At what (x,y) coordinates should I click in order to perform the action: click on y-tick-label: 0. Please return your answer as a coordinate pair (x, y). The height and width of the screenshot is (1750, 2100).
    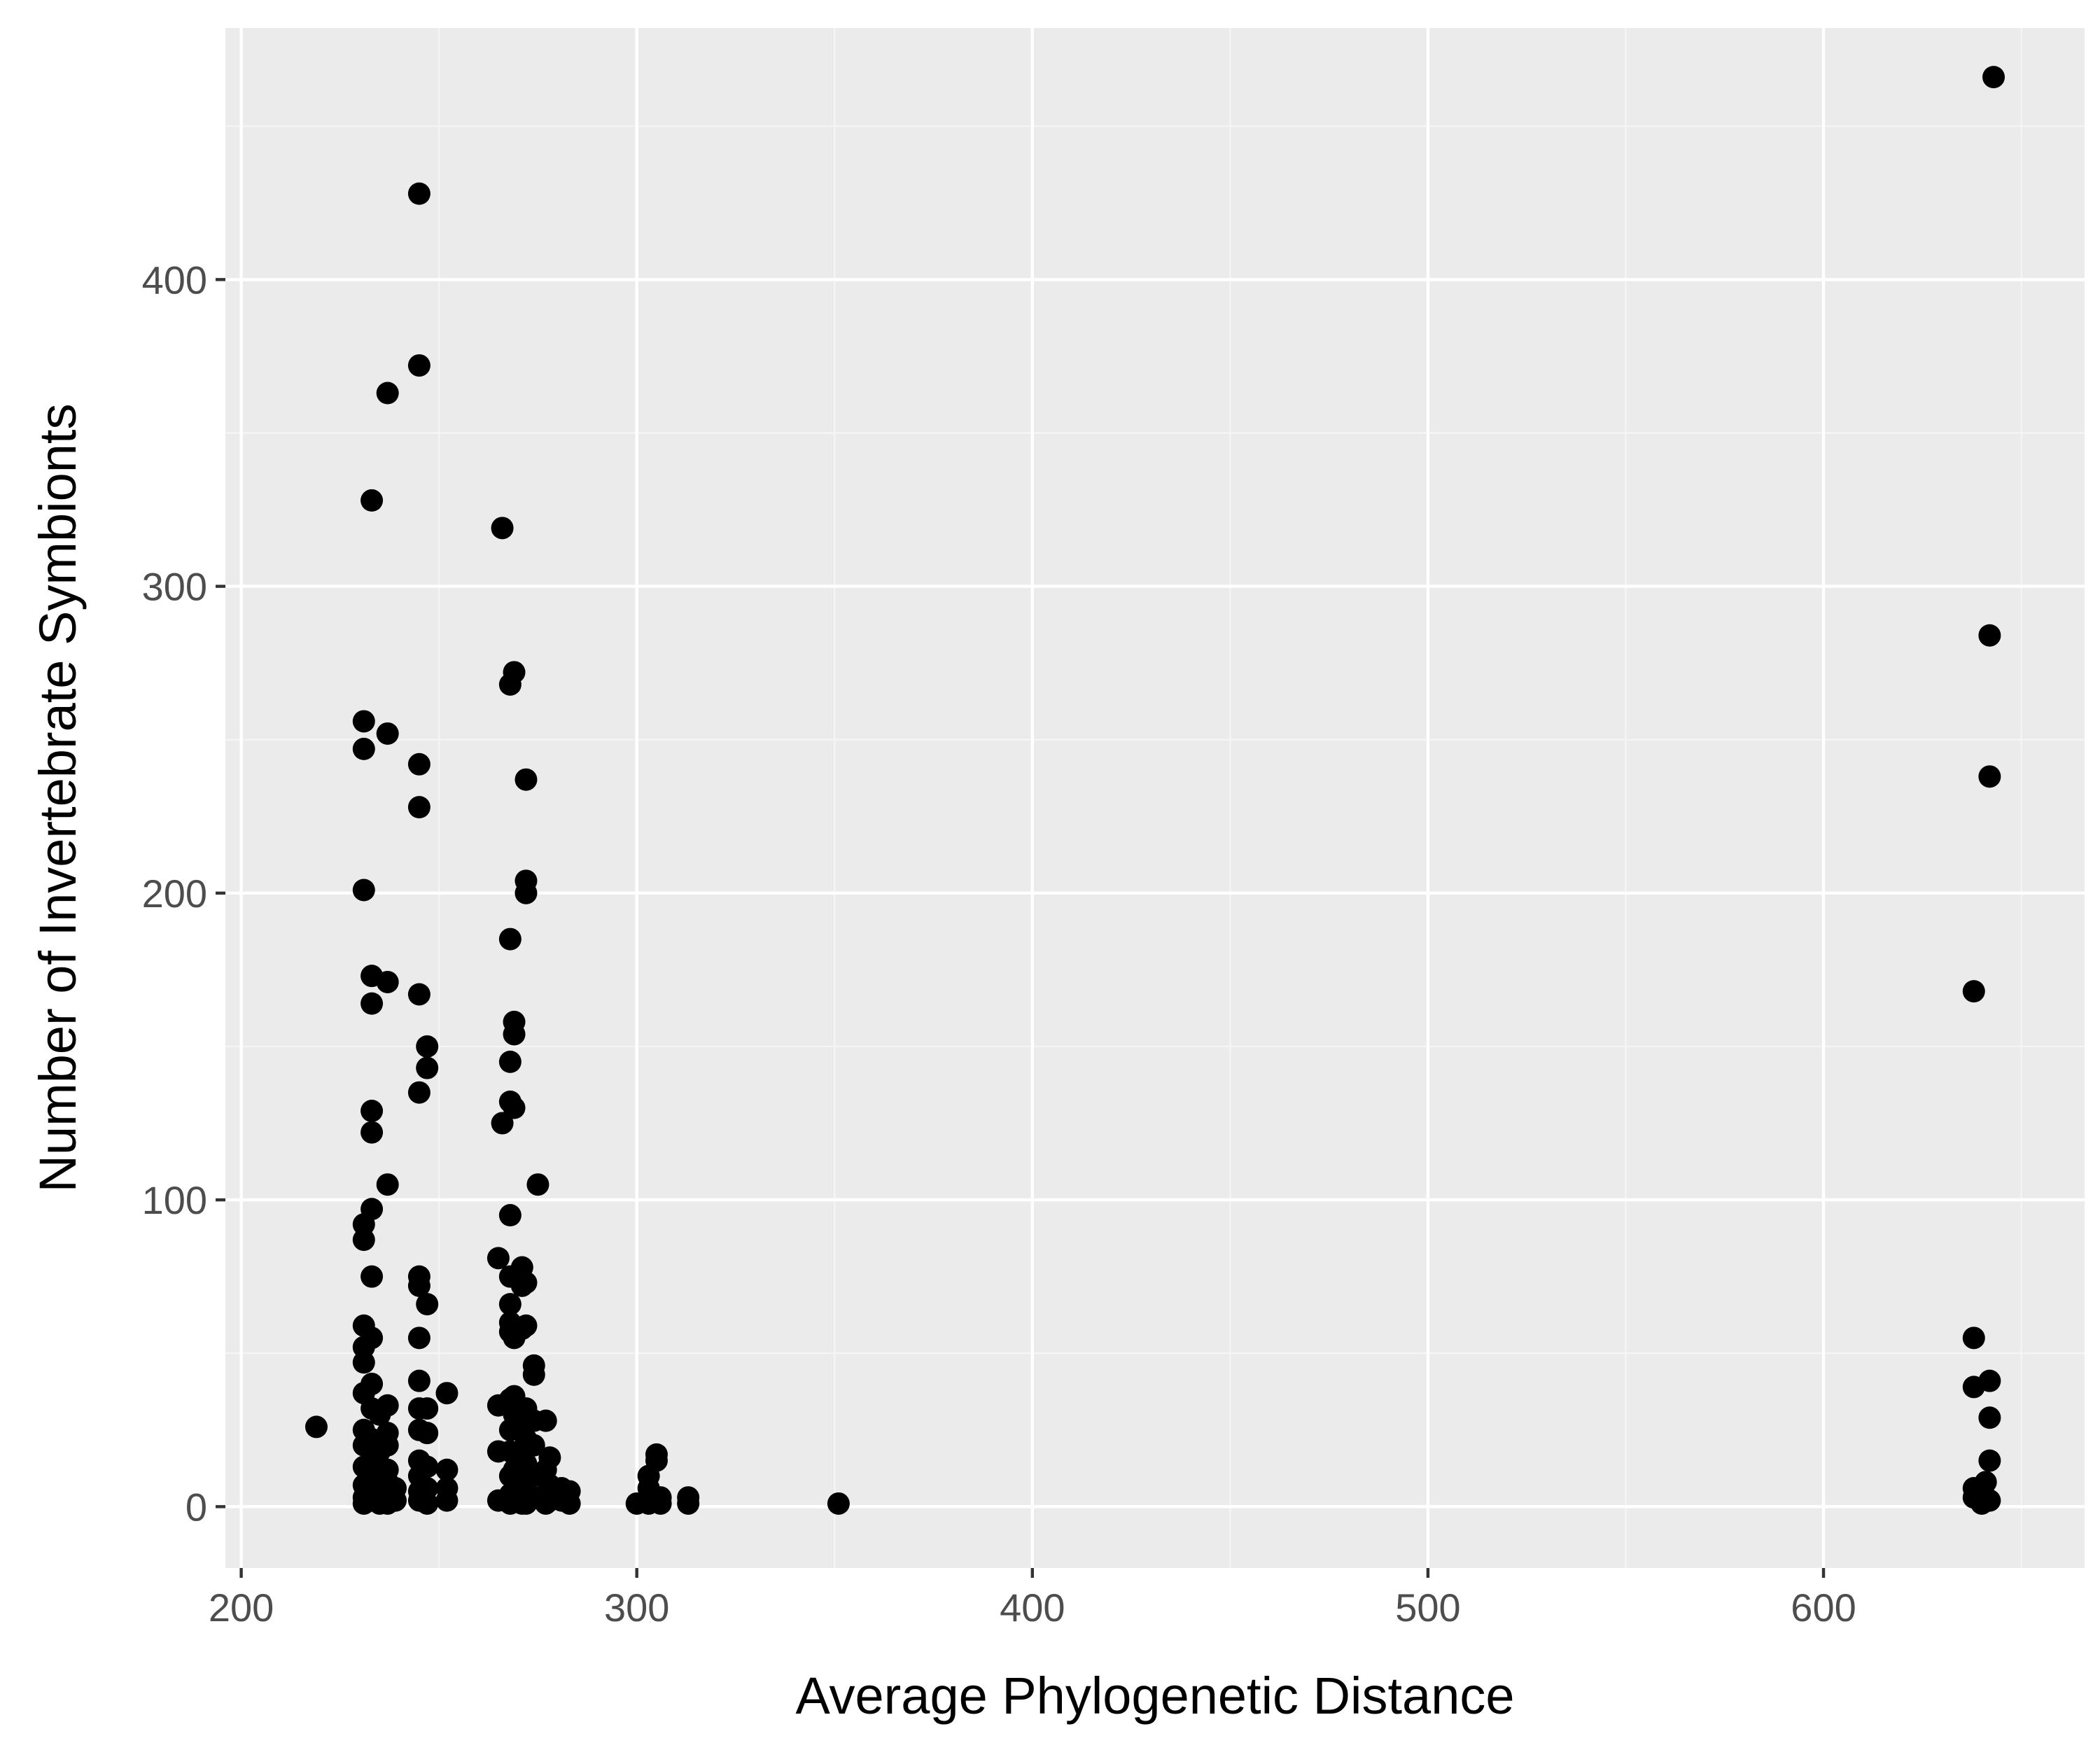
    Looking at the image, I should click on (196, 1507).